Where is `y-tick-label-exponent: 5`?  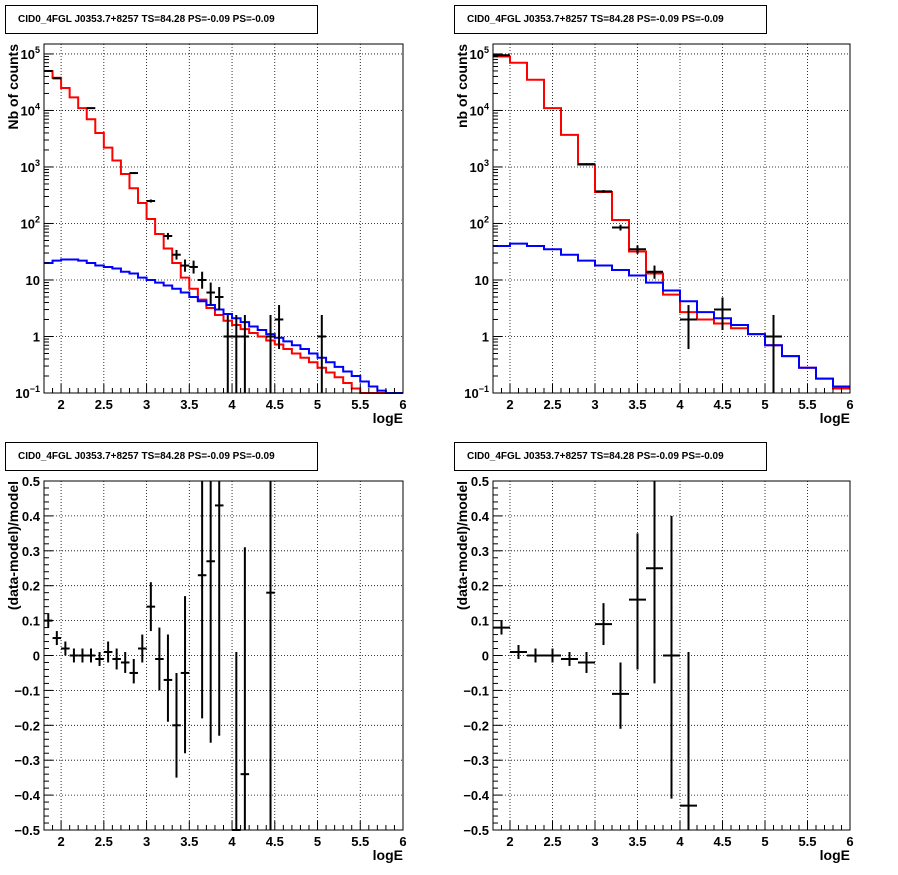
y-tick-label-exponent: 5 is located at coordinates (37, 50).